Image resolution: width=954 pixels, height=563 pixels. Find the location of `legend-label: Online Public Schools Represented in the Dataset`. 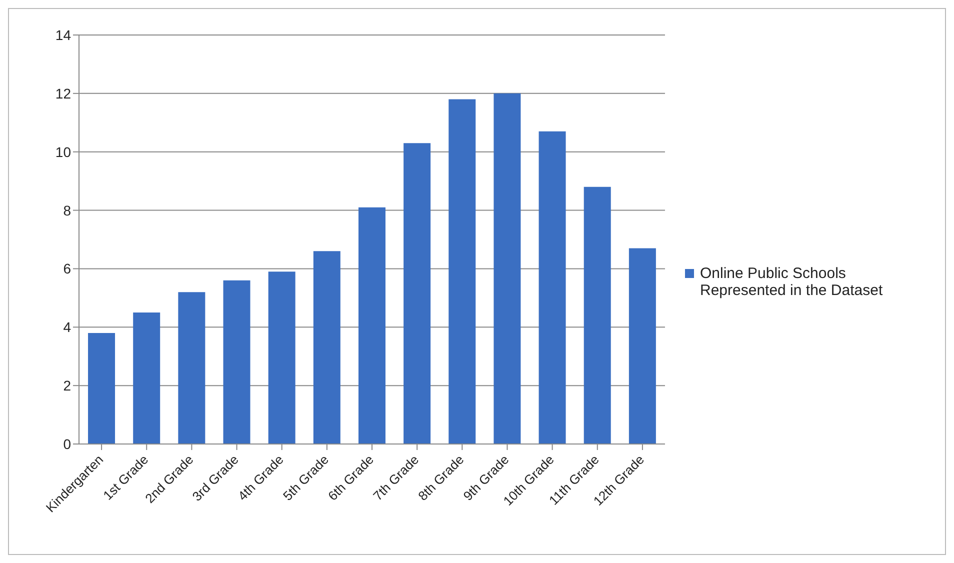

legend-label: Online Public Schools Represented in the Dataset is located at coordinates (792, 281).